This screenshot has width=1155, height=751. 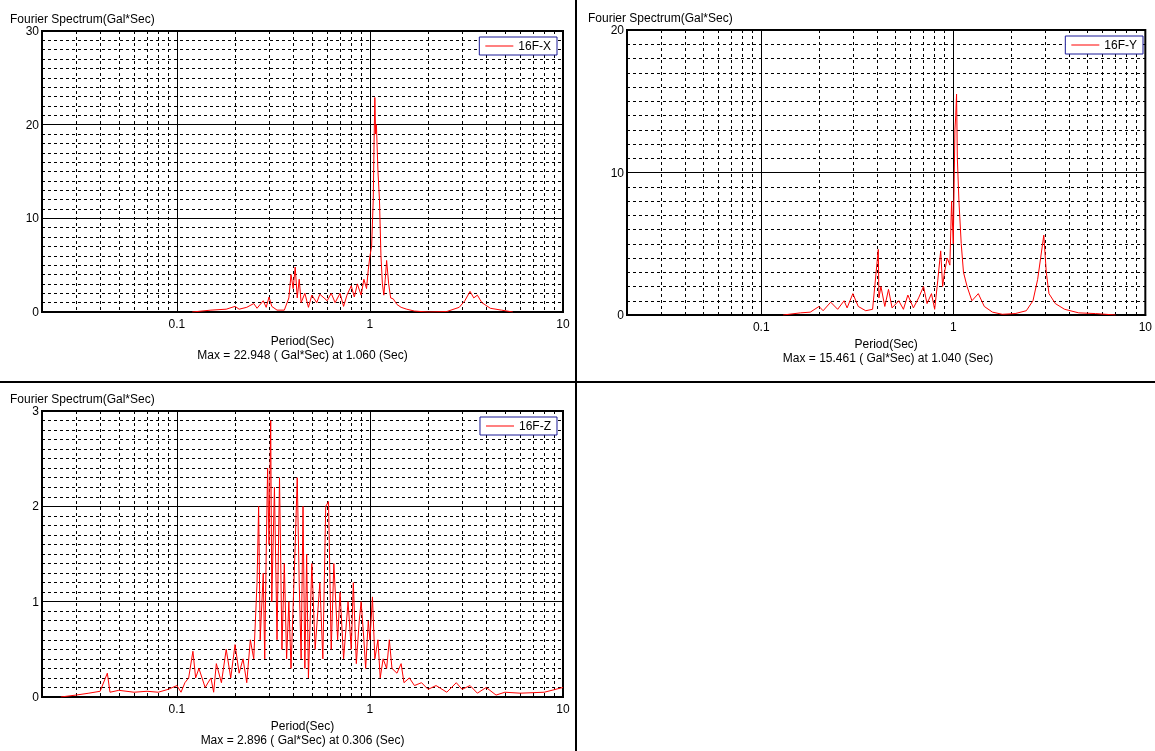 What do you see at coordinates (36, 601) in the screenshot?
I see `y-tick-label: 1` at bounding box center [36, 601].